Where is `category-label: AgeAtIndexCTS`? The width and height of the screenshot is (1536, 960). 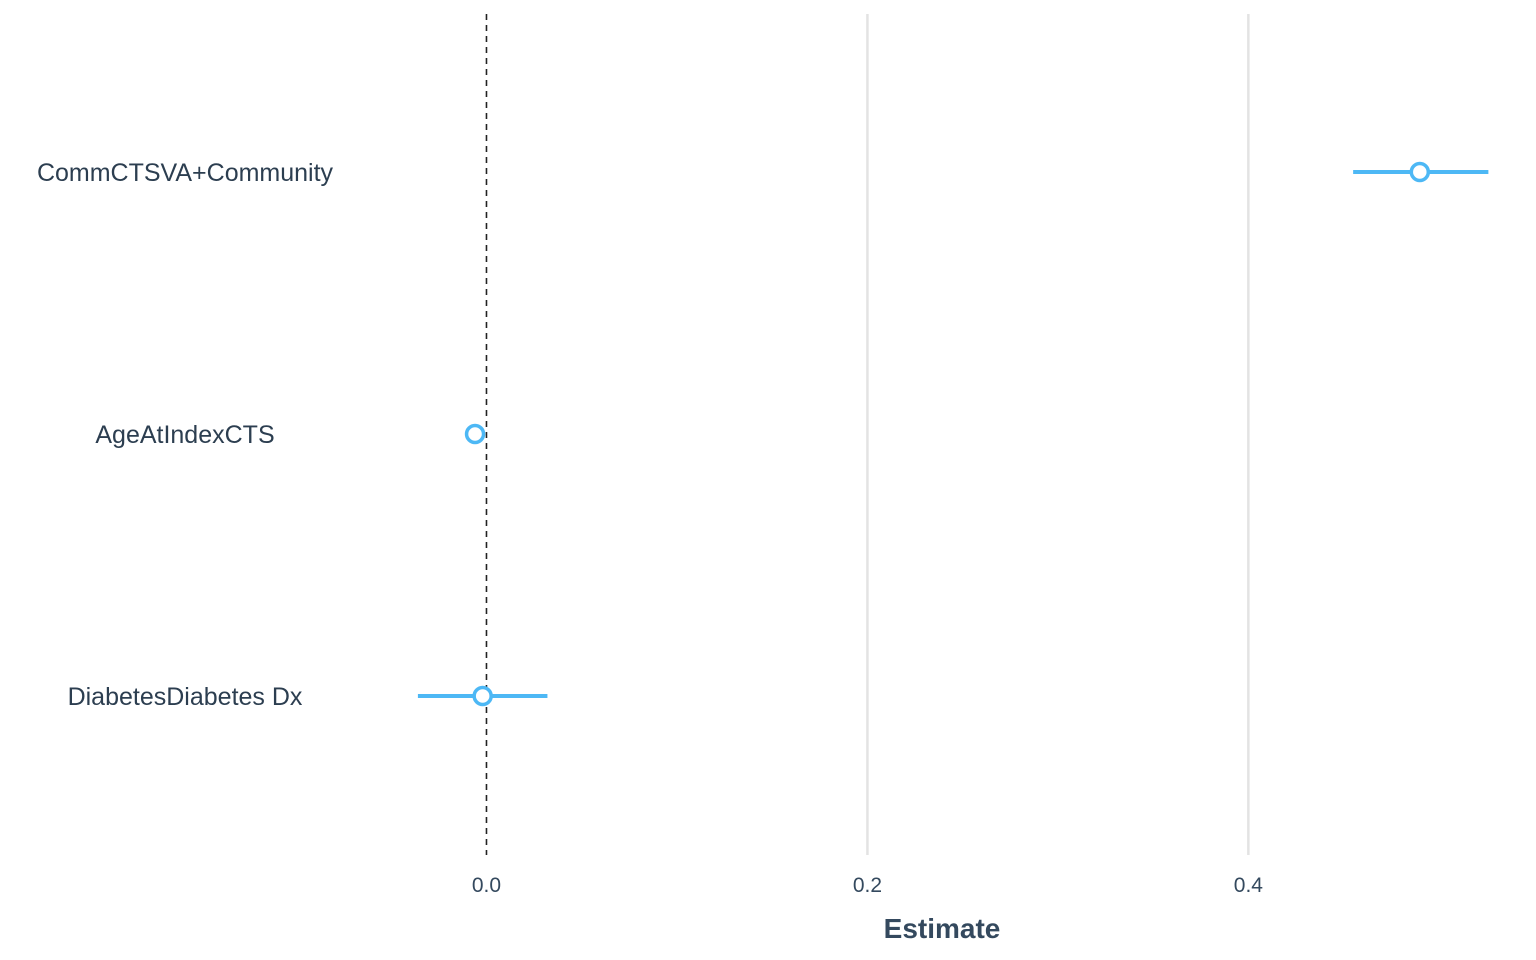
category-label: AgeAtIndexCTS is located at coordinates (184, 435).